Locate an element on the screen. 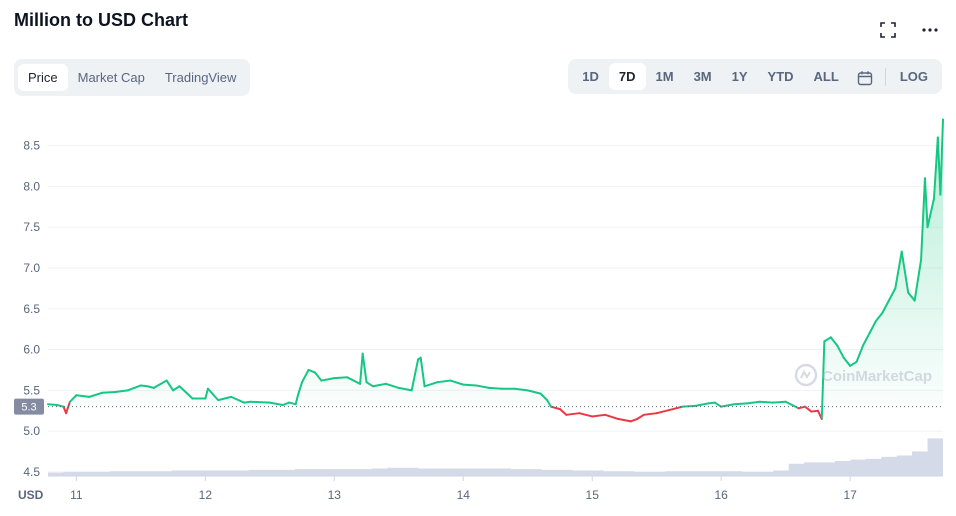  watermark-text: CoinMarketCap is located at coordinates (877, 376).